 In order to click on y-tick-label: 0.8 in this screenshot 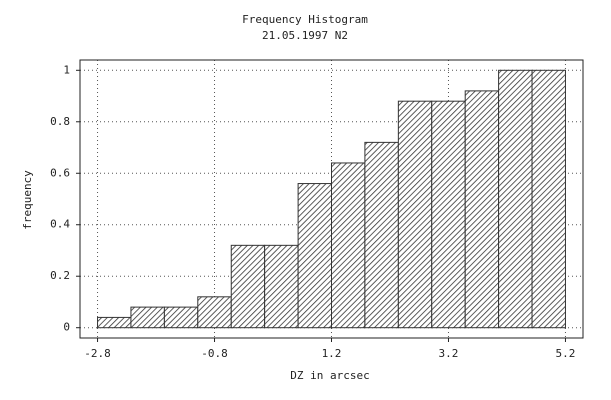, I will do `click(60, 121)`.